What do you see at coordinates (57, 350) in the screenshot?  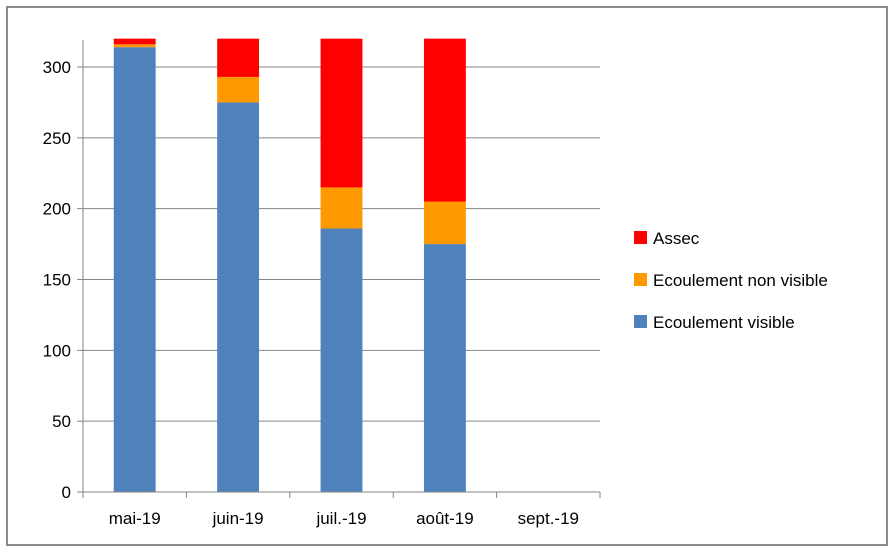 I see `y-tick-label: 100` at bounding box center [57, 350].